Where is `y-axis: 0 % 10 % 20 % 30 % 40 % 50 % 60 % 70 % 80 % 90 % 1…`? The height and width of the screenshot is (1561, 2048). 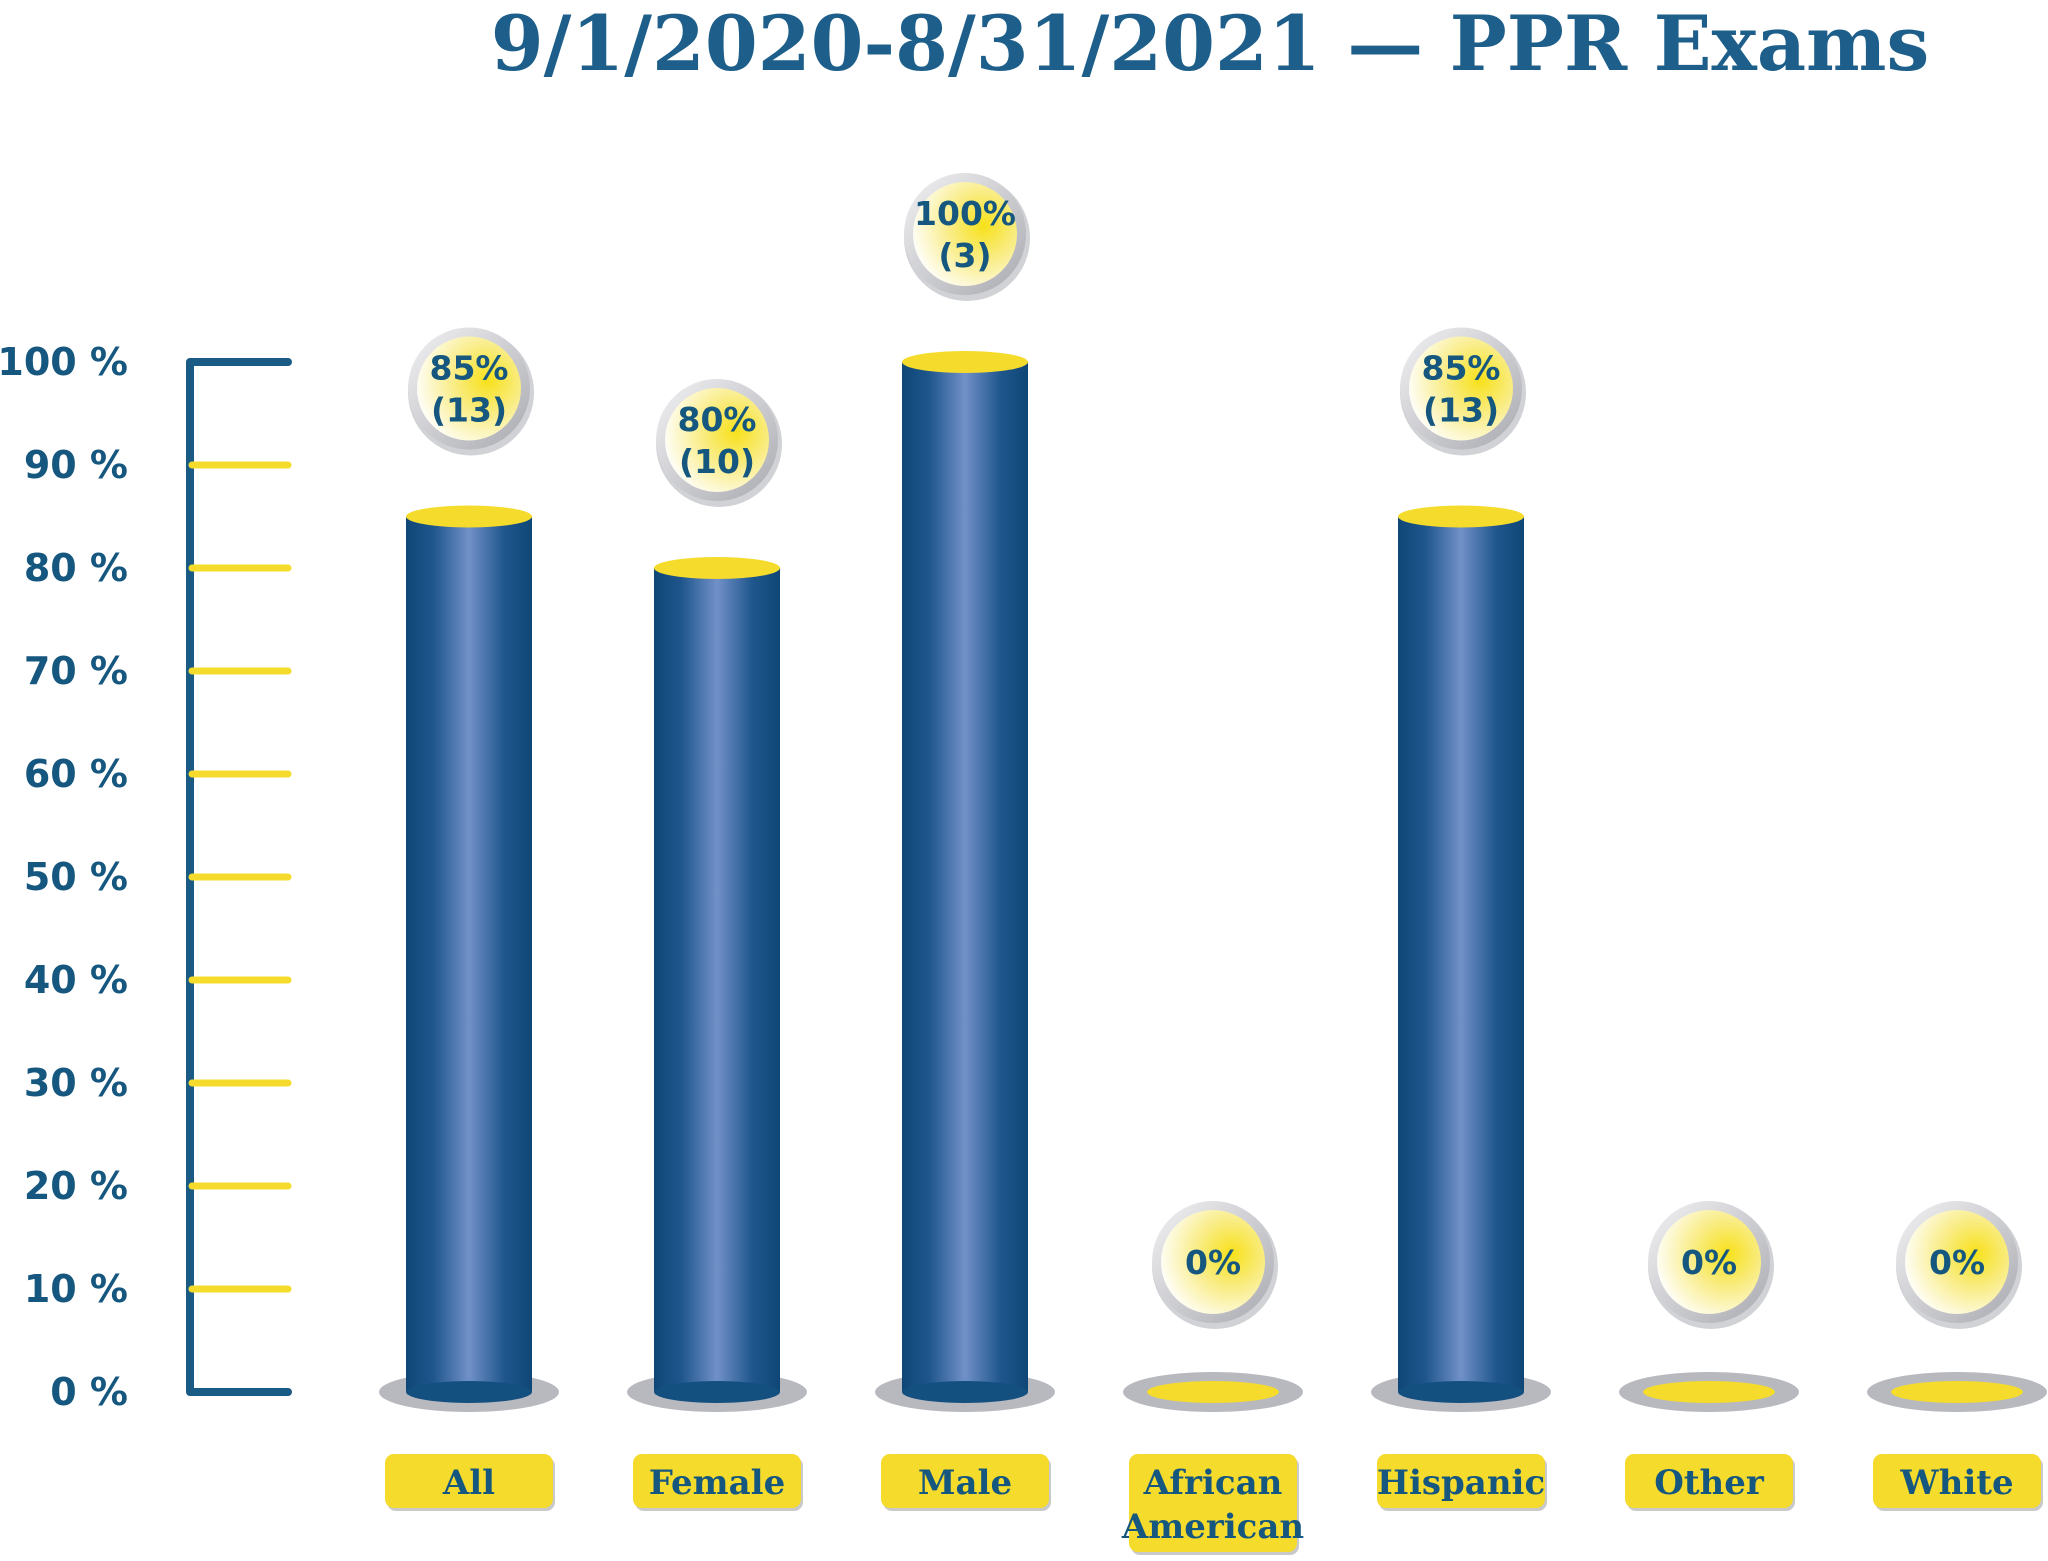
y-axis: 0 % 10 % 20 % 30 % 40 % 50 % 60 % 70 % 80 % 90 % 1… is located at coordinates (146, 877).